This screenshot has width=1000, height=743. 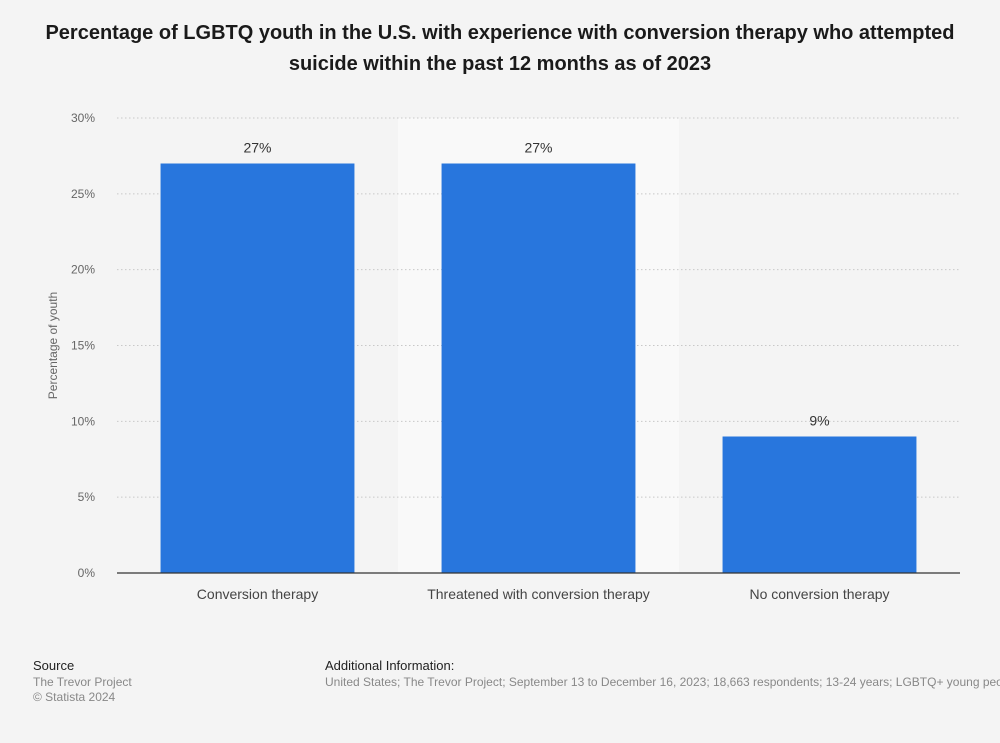 I want to click on y-tick-label: 0%, so click(x=87, y=573).